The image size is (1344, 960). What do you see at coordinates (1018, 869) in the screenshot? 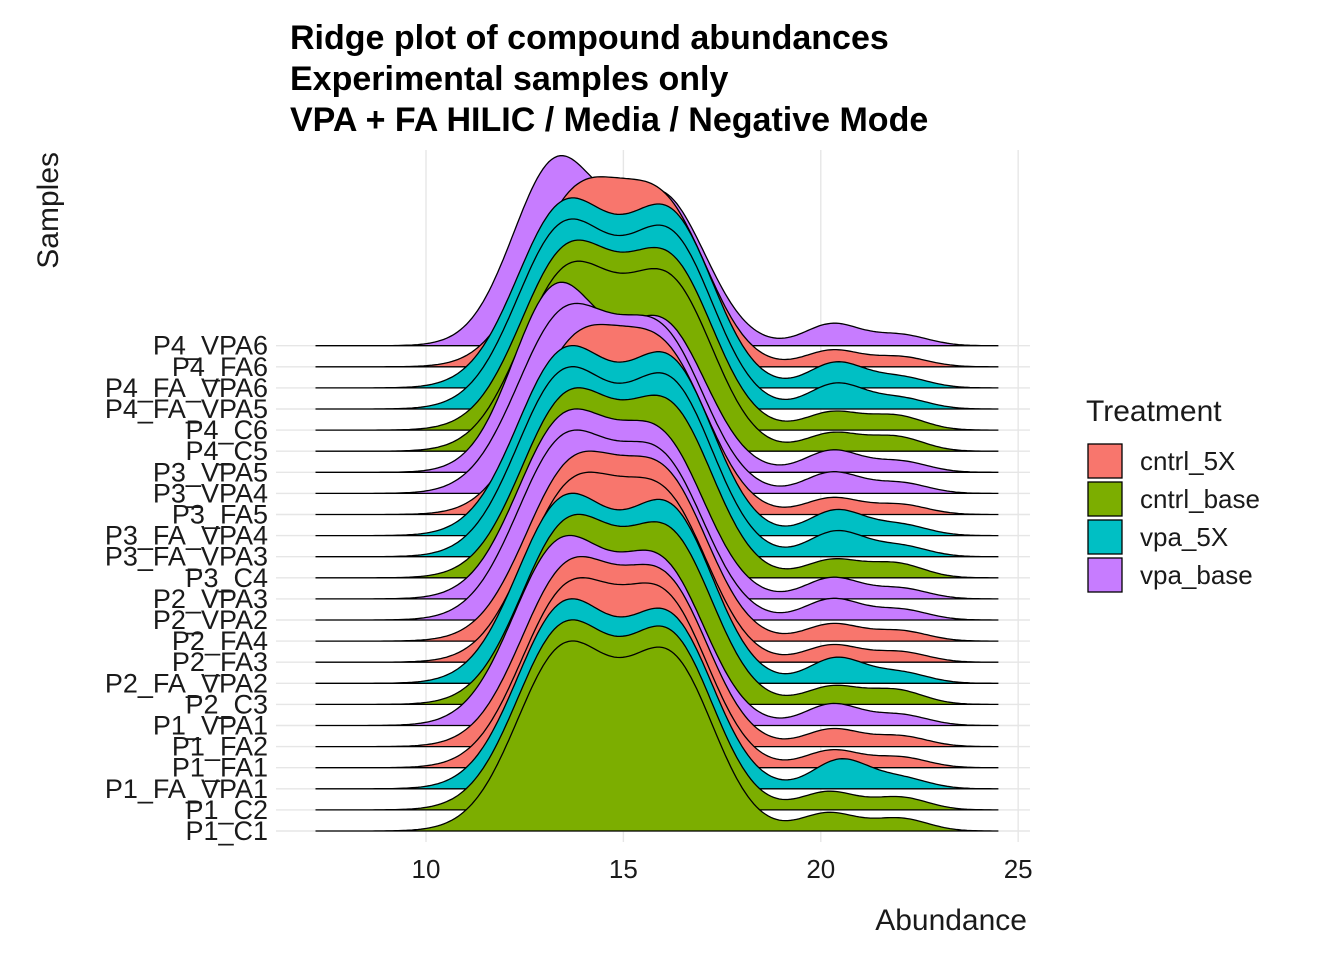
I see `x-tick-label: 25` at bounding box center [1018, 869].